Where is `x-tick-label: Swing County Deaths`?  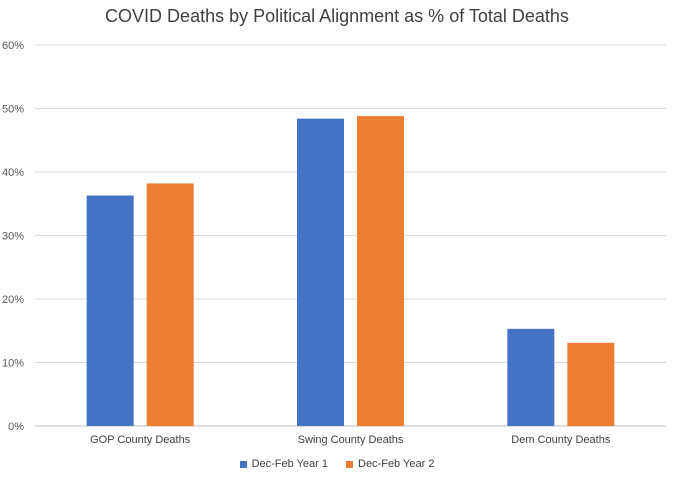
x-tick-label: Swing County Deaths is located at coordinates (351, 440).